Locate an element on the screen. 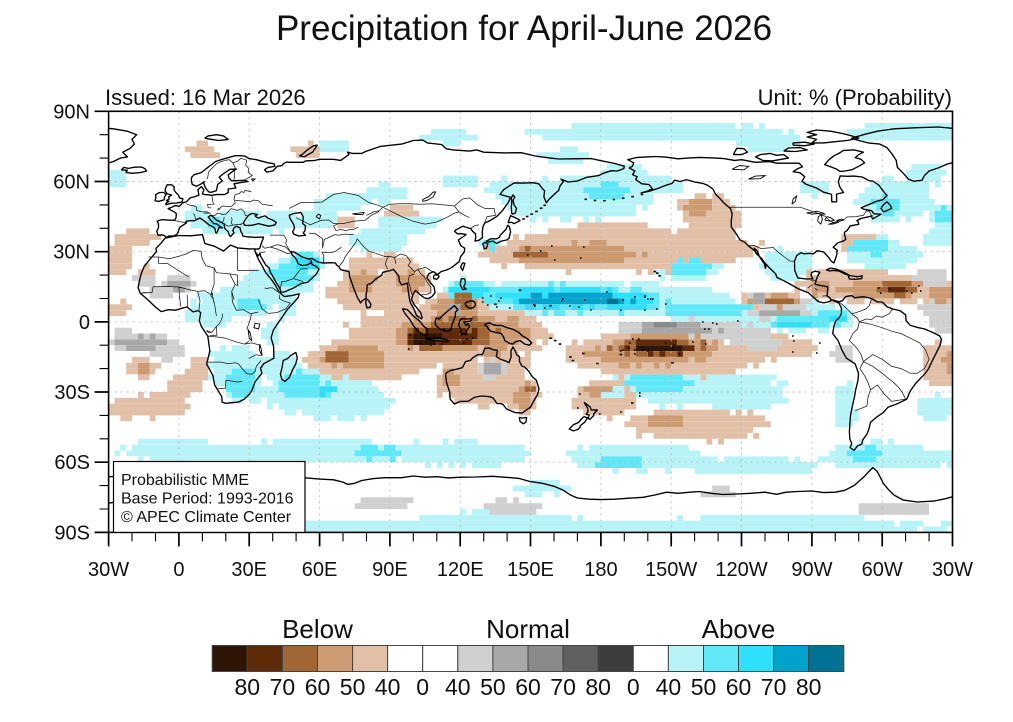 This screenshot has height=722, width=1013. svg-text: 90W is located at coordinates (811, 570).